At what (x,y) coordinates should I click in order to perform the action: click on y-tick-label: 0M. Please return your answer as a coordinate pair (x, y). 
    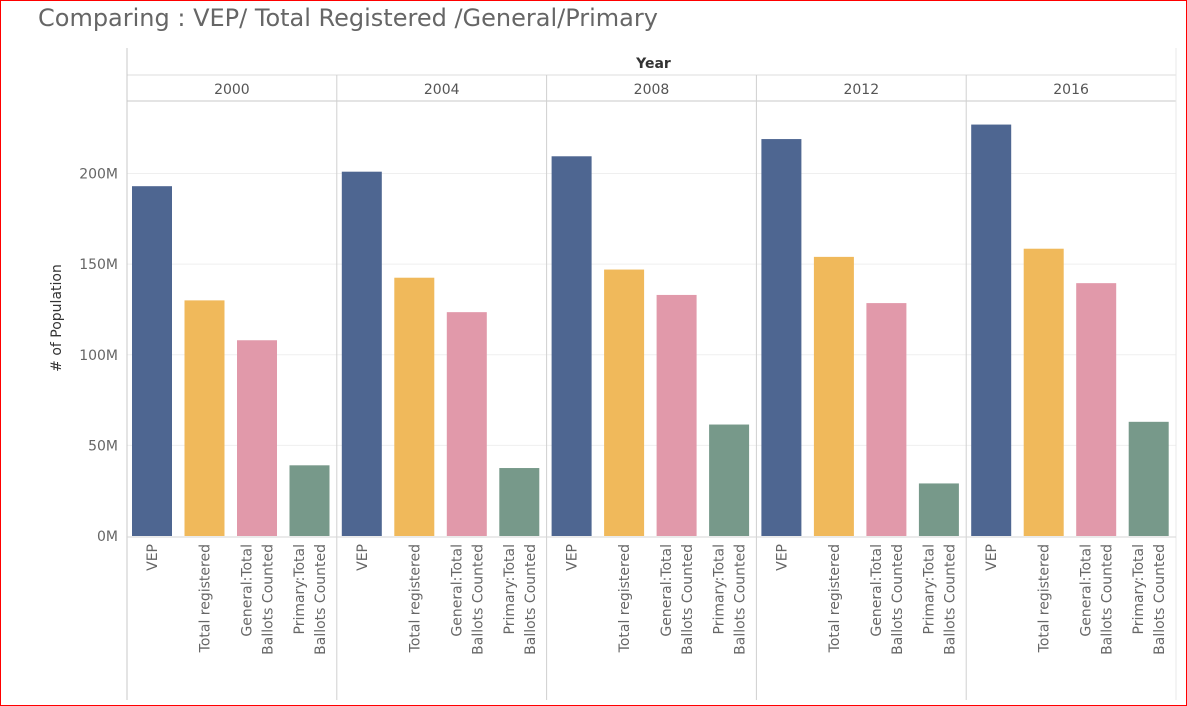
    Looking at the image, I should click on (107, 537).